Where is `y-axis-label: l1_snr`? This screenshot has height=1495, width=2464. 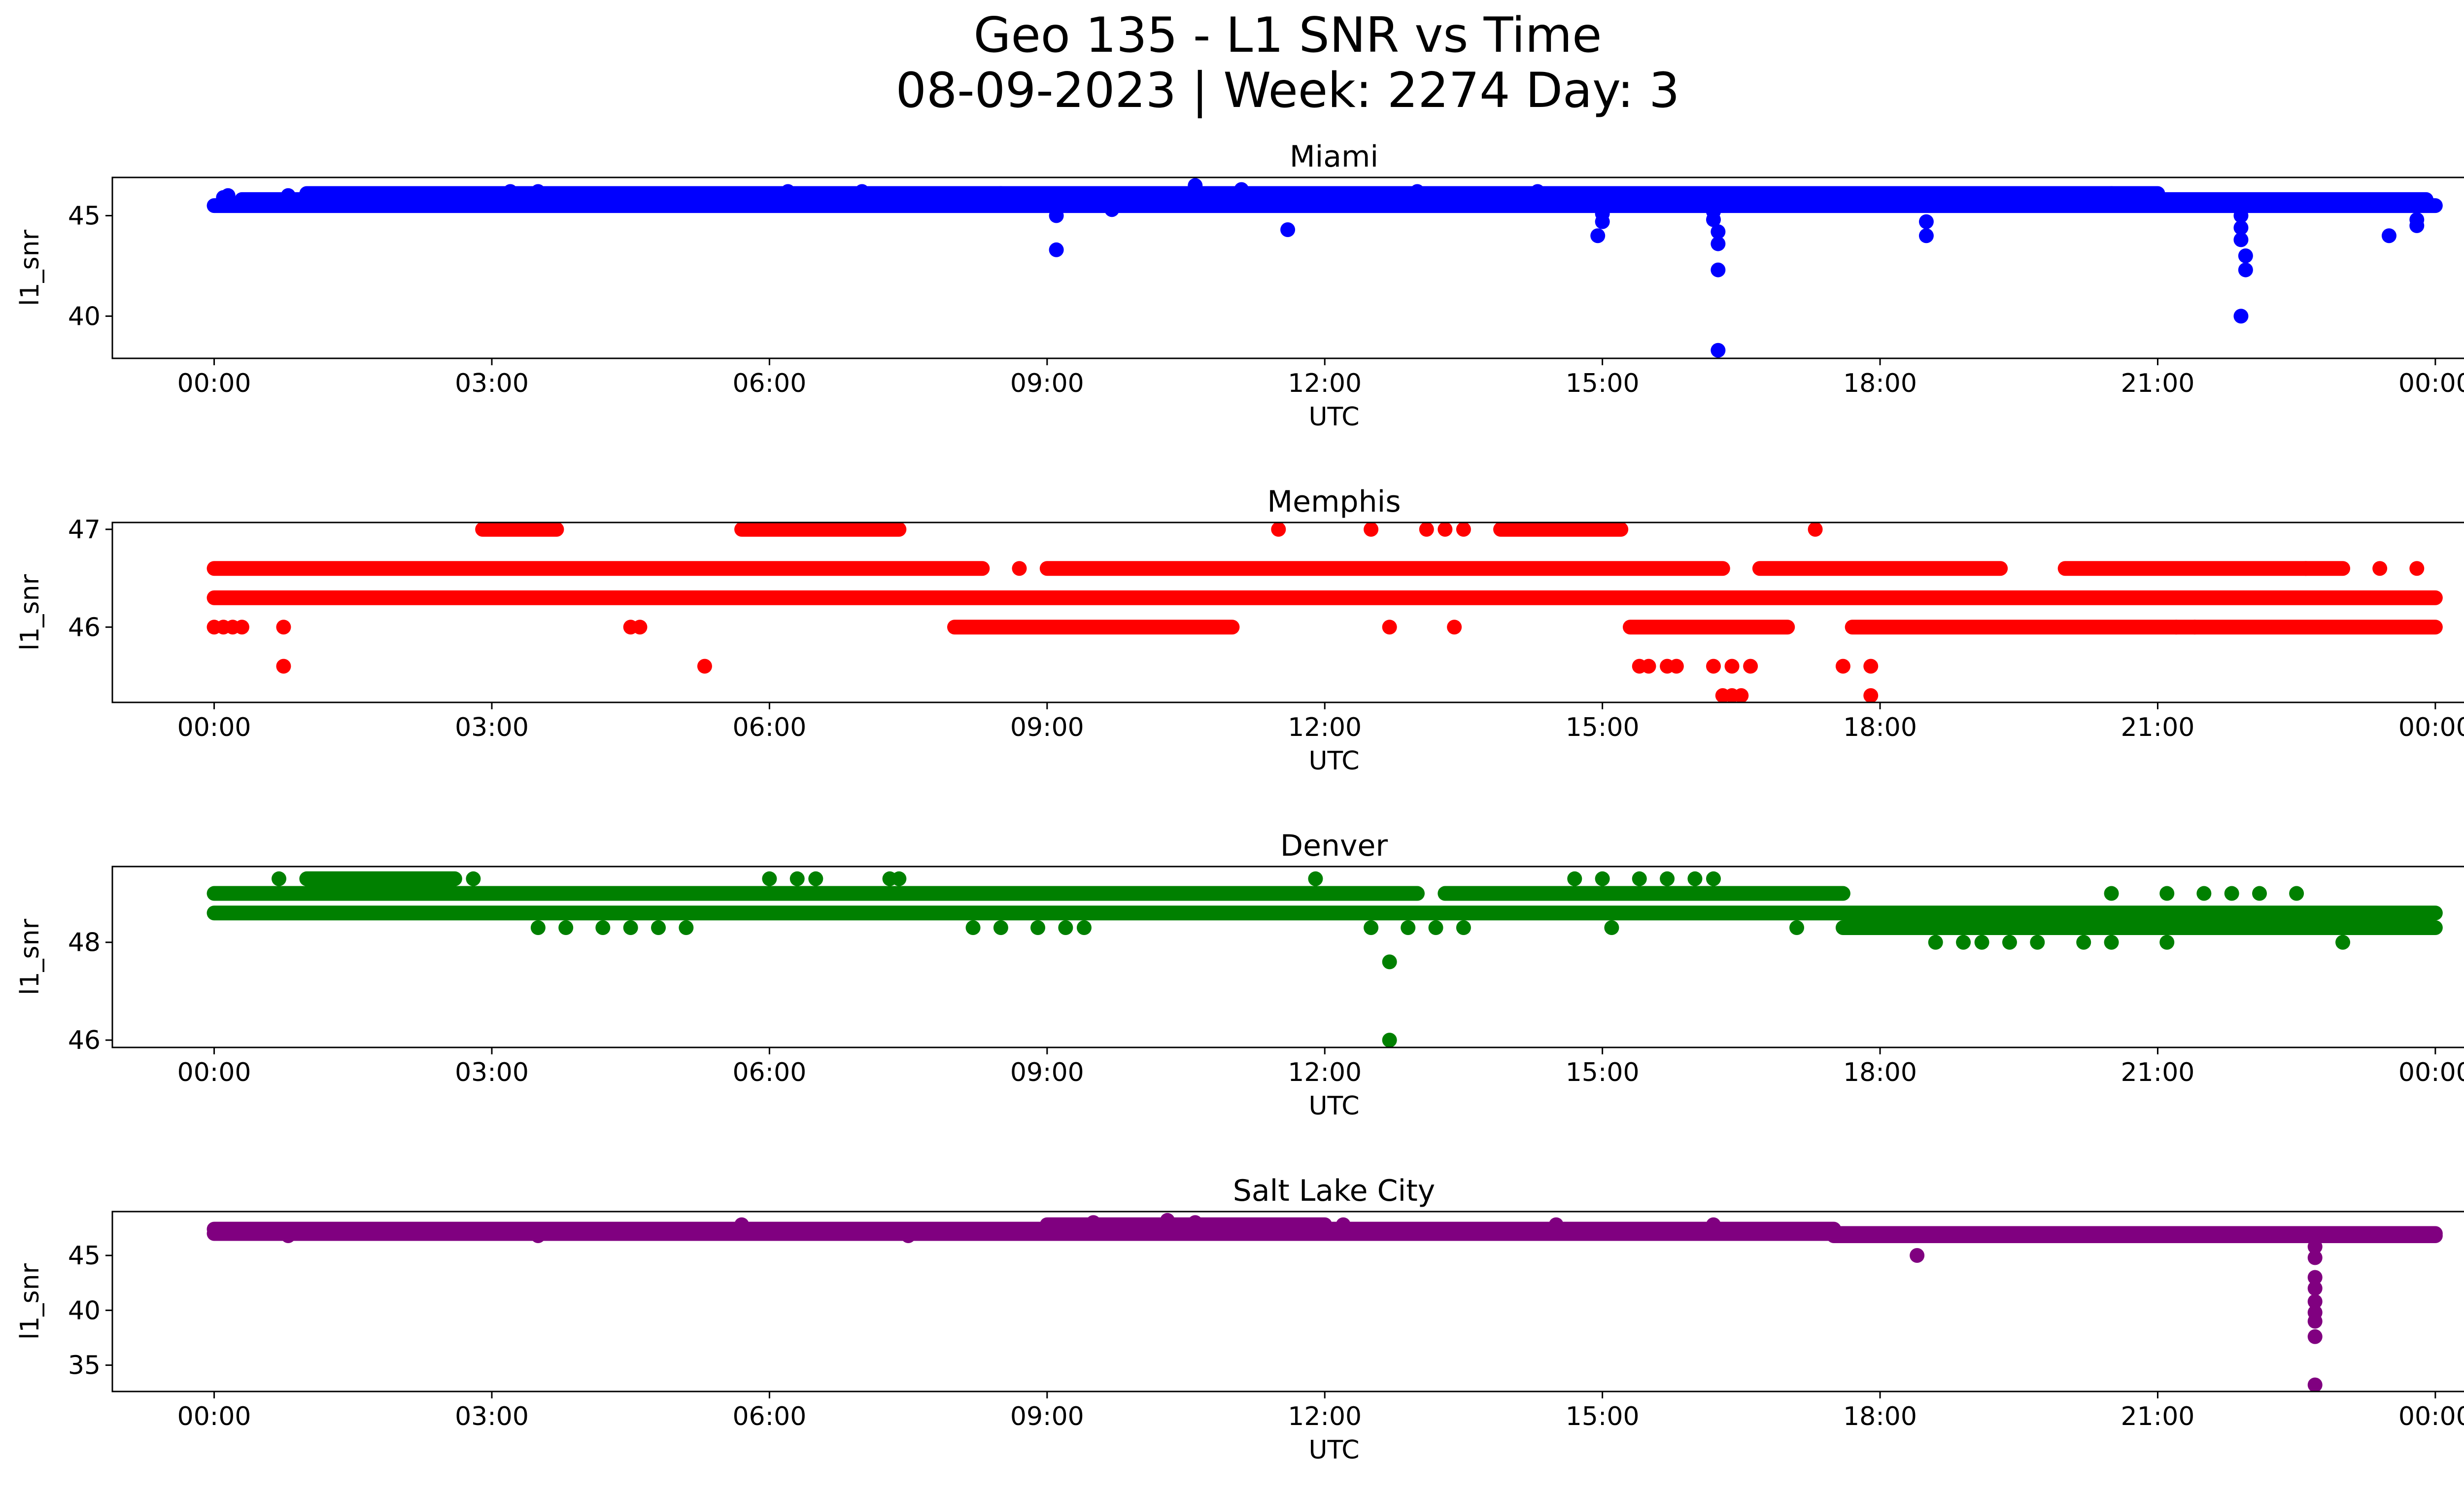 y-axis-label: l1_snr is located at coordinates (30, 267).